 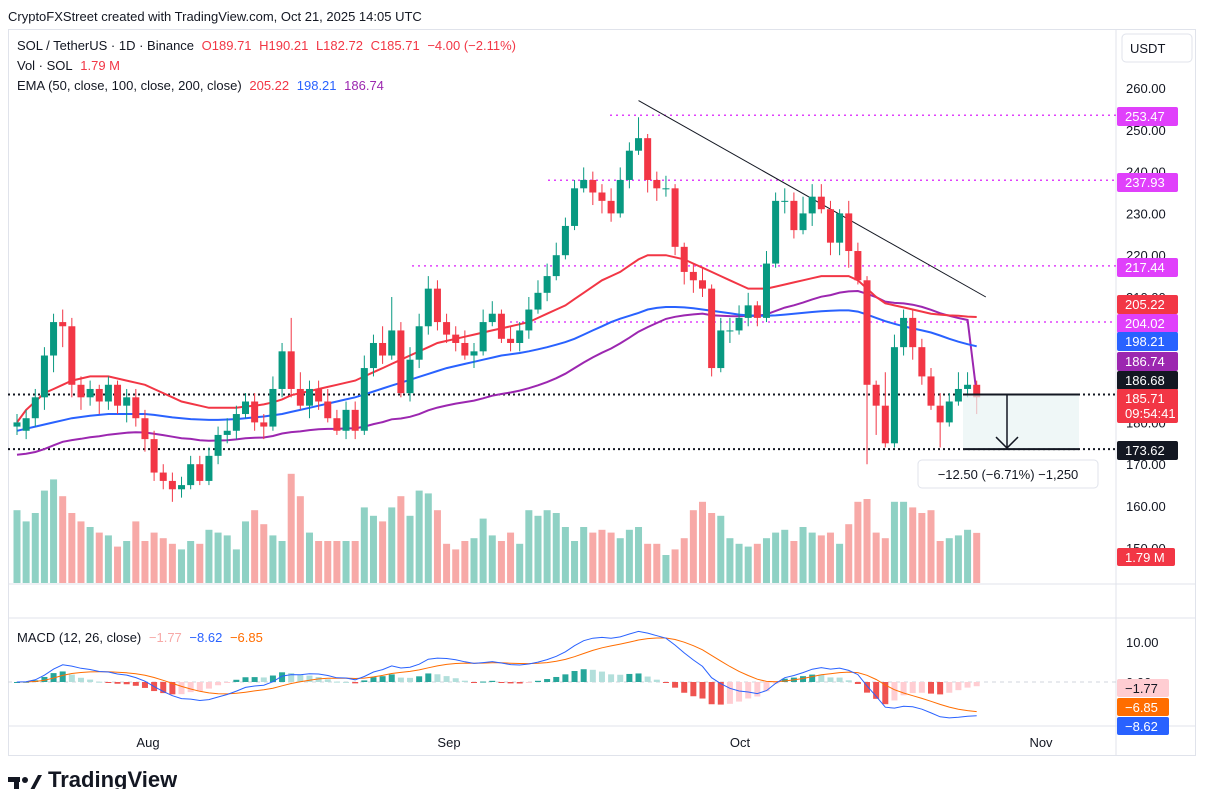 I want to click on legend-ema-label: EMA (50, close, 100, close, 200, close), so click(x=129, y=85).